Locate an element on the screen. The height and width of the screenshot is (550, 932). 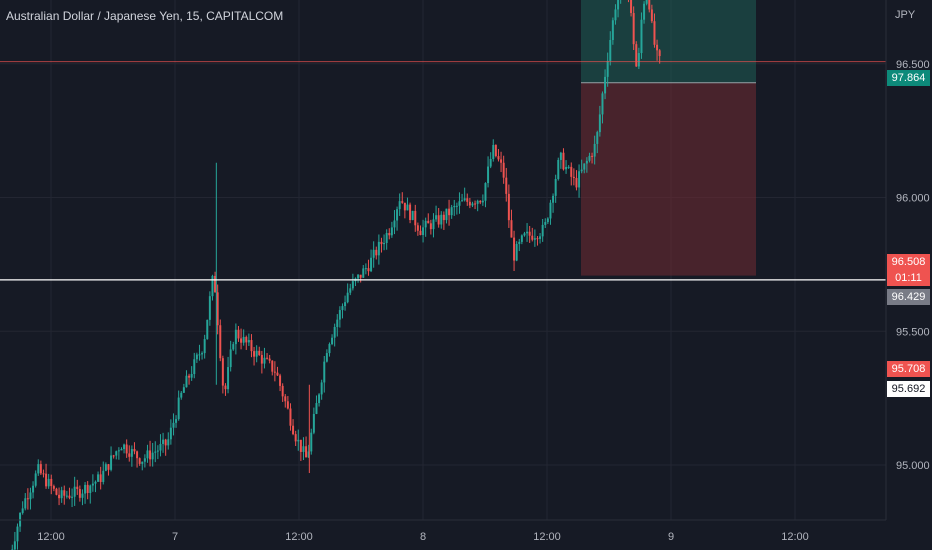
loss-zone is located at coordinates (668, 179).